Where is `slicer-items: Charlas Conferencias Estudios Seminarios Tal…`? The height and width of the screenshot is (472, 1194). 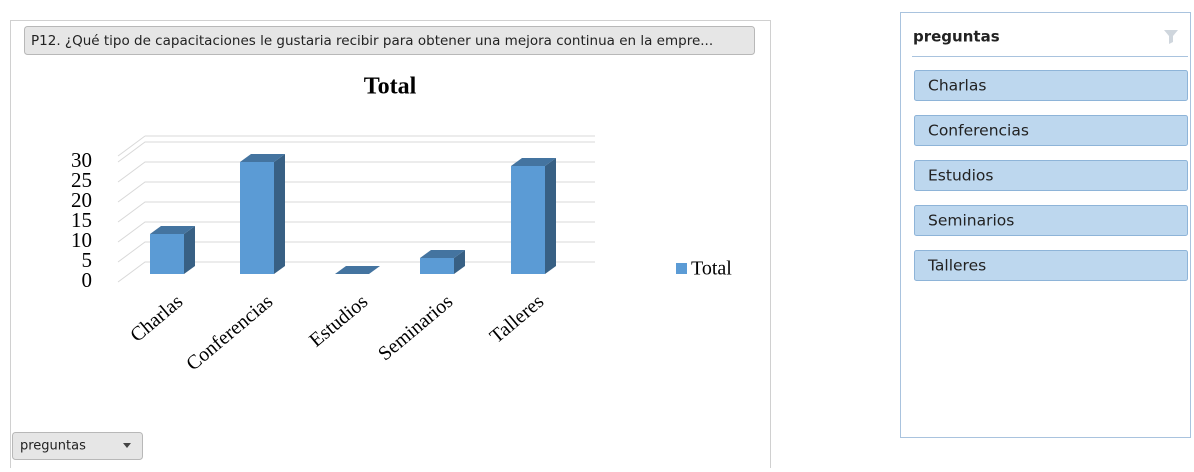
slicer-items: Charlas Conferencias Estudios Seminarios Tal… is located at coordinates (1051, 175).